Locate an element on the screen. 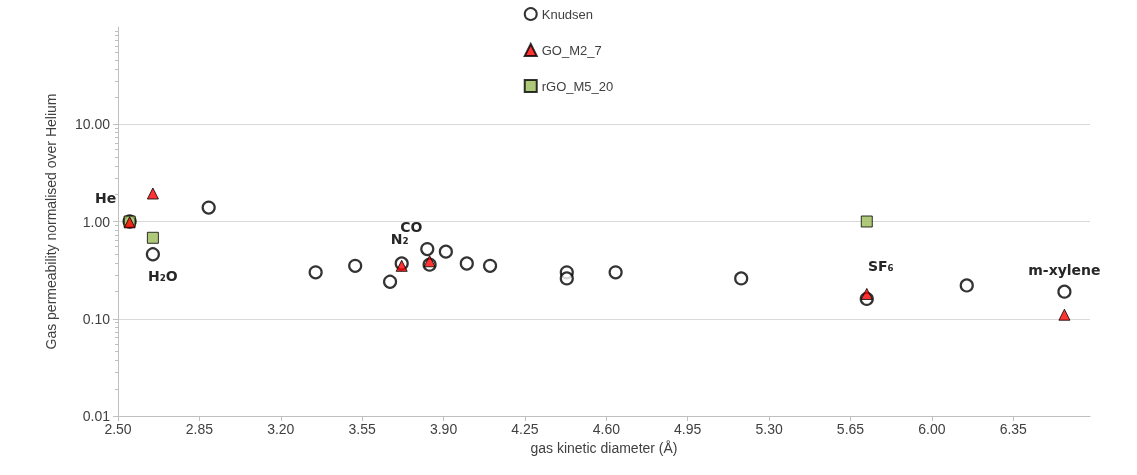  annotation: He is located at coordinates (106, 197).